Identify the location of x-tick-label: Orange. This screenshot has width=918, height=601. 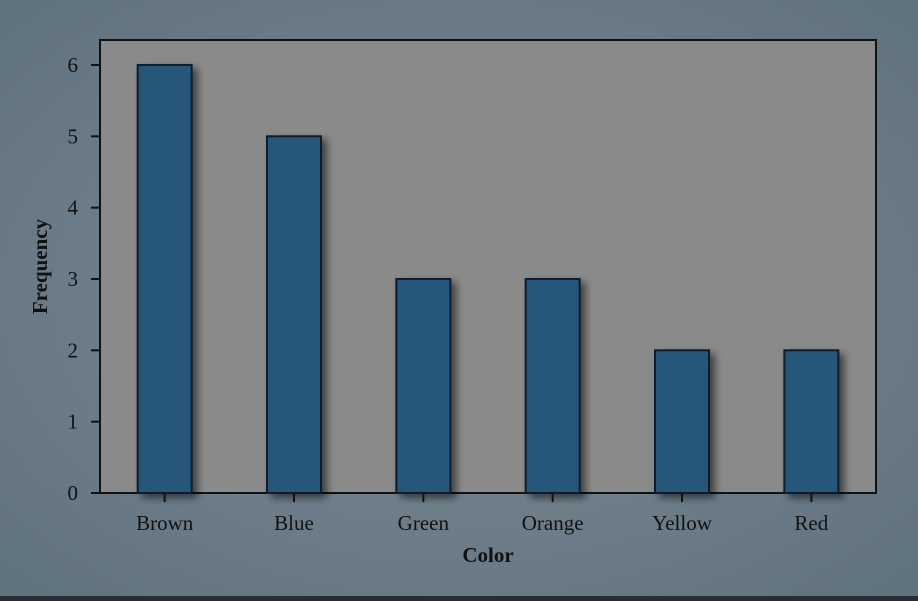
(553, 523).